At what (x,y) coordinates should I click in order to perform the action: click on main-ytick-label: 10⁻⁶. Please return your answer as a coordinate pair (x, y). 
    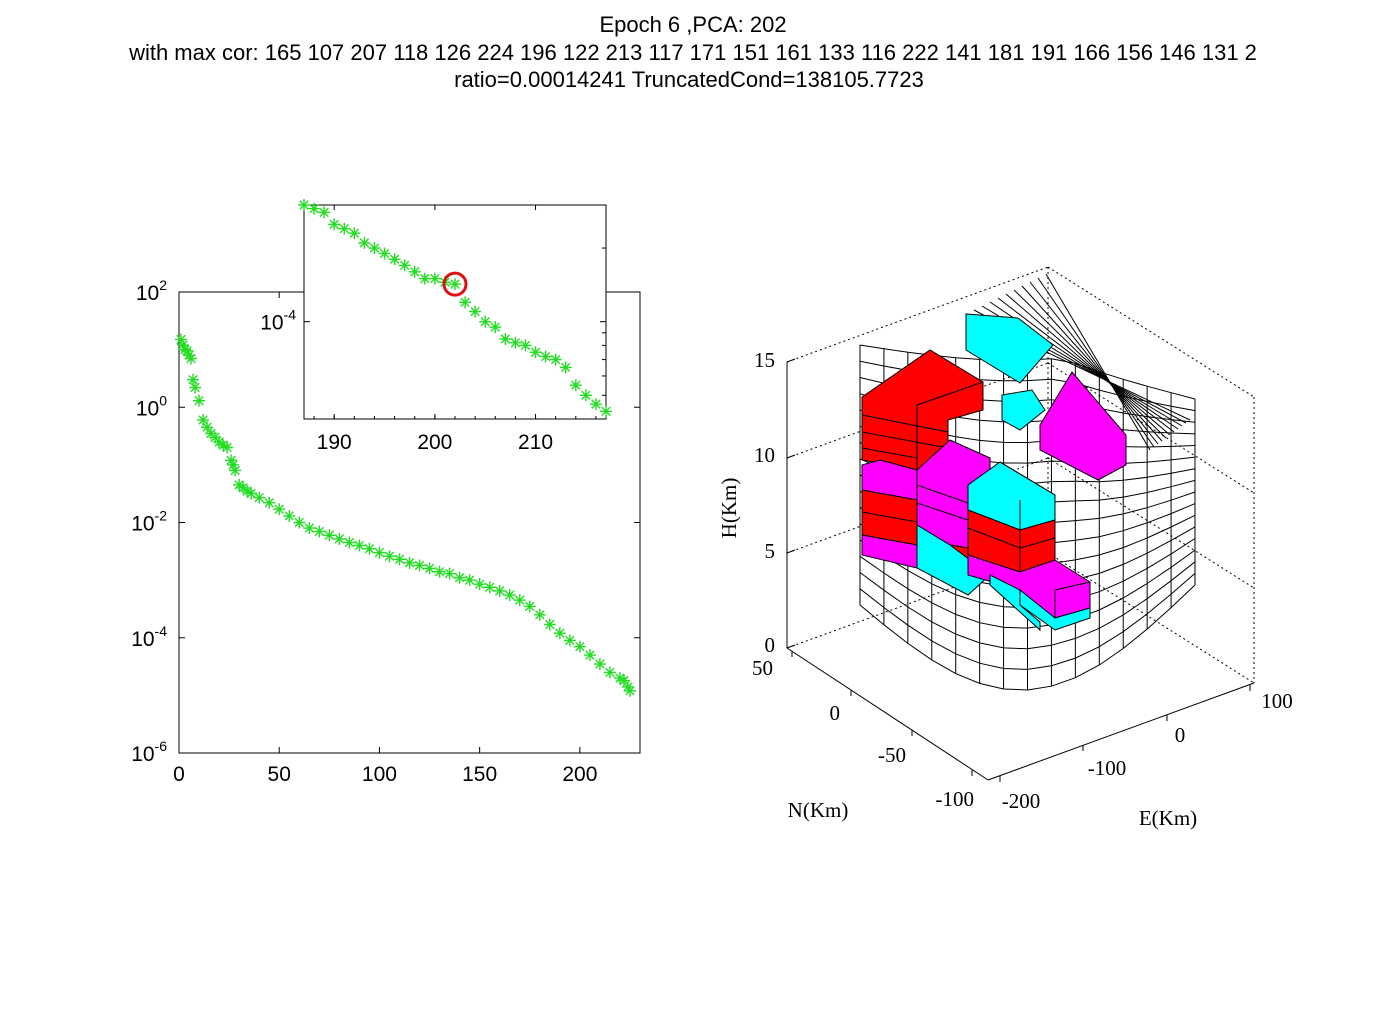
    Looking at the image, I should click on (149, 752).